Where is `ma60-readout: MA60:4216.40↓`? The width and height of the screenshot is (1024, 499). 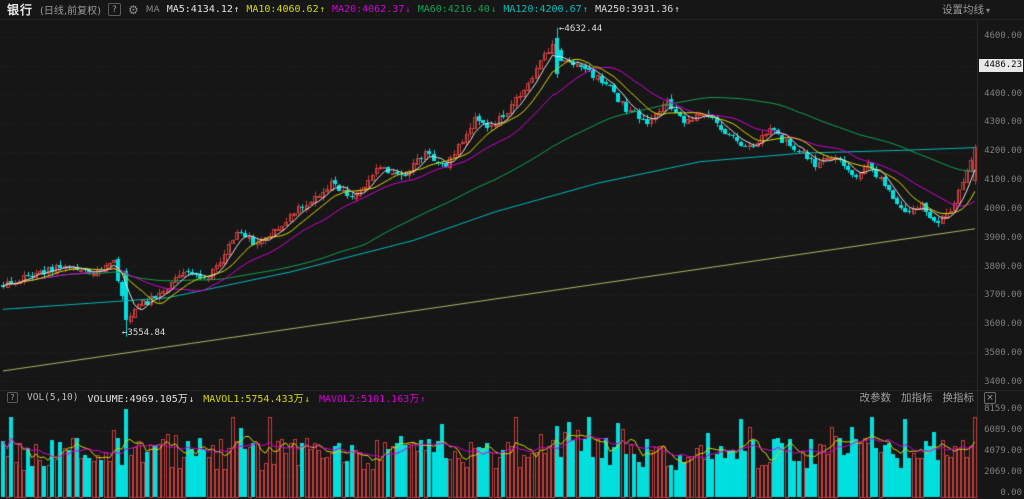 ma60-readout: MA60:4216.40↓ is located at coordinates (457, 9).